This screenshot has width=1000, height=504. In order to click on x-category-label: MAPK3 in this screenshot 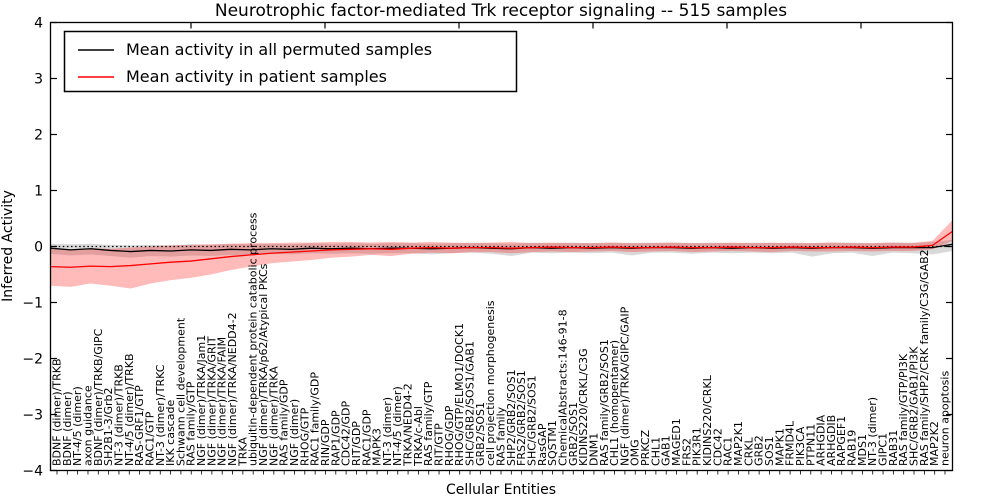, I will do `click(377, 447)`.